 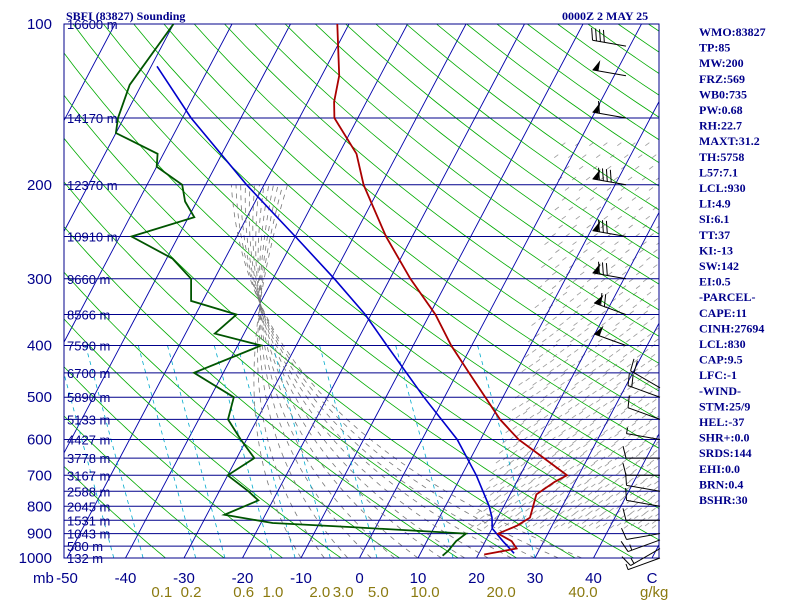 I want to click on stability-index-item: CINH:27694, so click(x=731, y=328).